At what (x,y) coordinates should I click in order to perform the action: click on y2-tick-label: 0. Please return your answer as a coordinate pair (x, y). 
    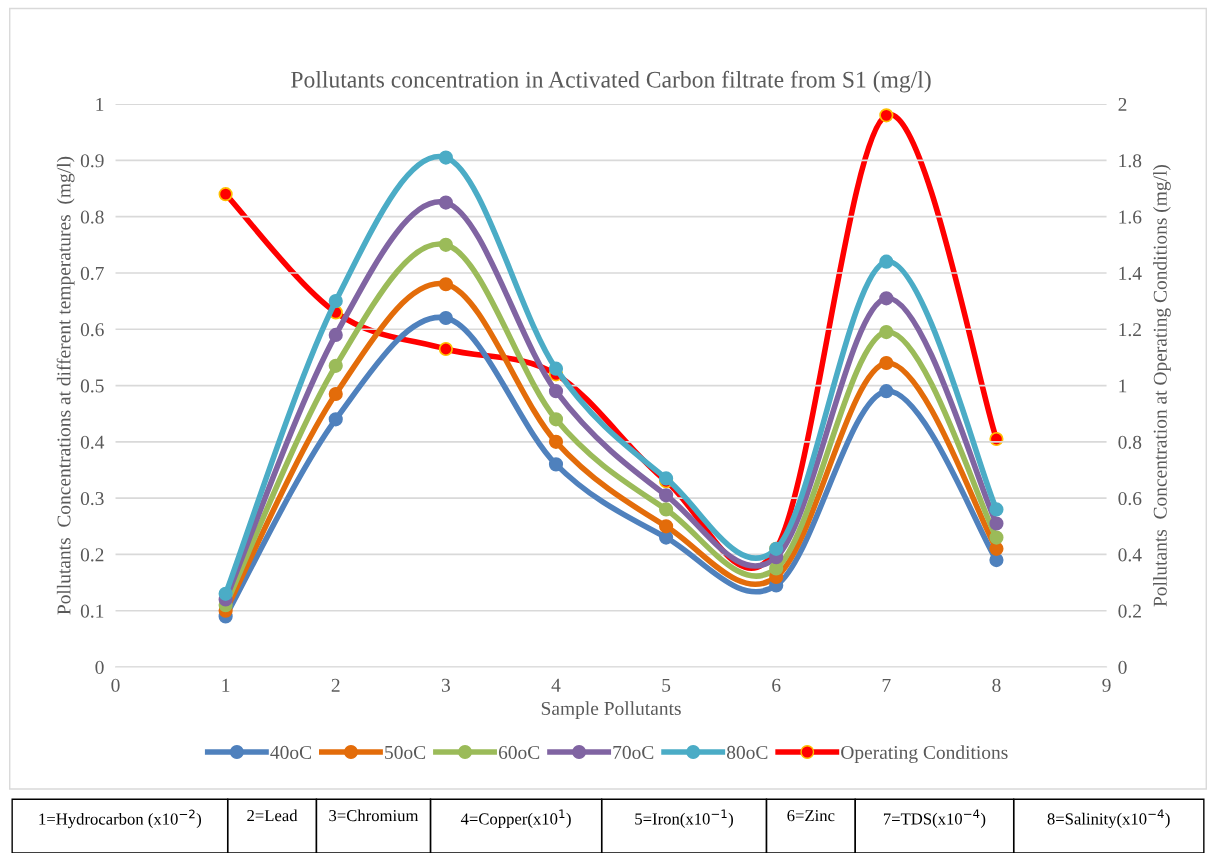
    Looking at the image, I should click on (1122, 667).